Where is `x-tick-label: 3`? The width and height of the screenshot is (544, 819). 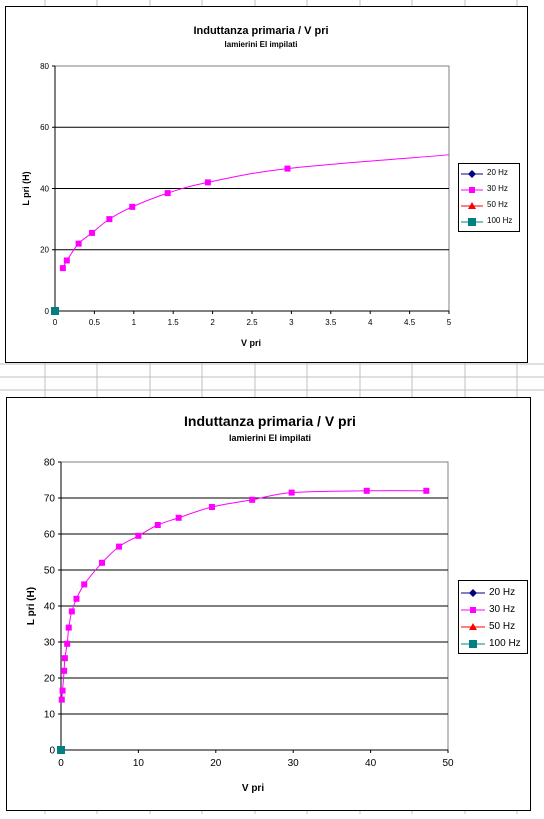
x-tick-label: 3 is located at coordinates (291, 322).